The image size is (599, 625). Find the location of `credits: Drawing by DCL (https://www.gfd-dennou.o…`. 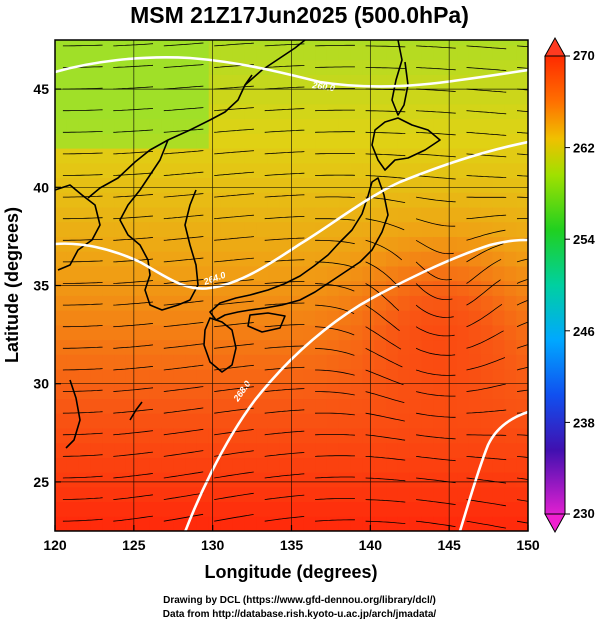

credits: Drawing by DCL (https://www.gfd-dennou.o… is located at coordinates (299, 608).